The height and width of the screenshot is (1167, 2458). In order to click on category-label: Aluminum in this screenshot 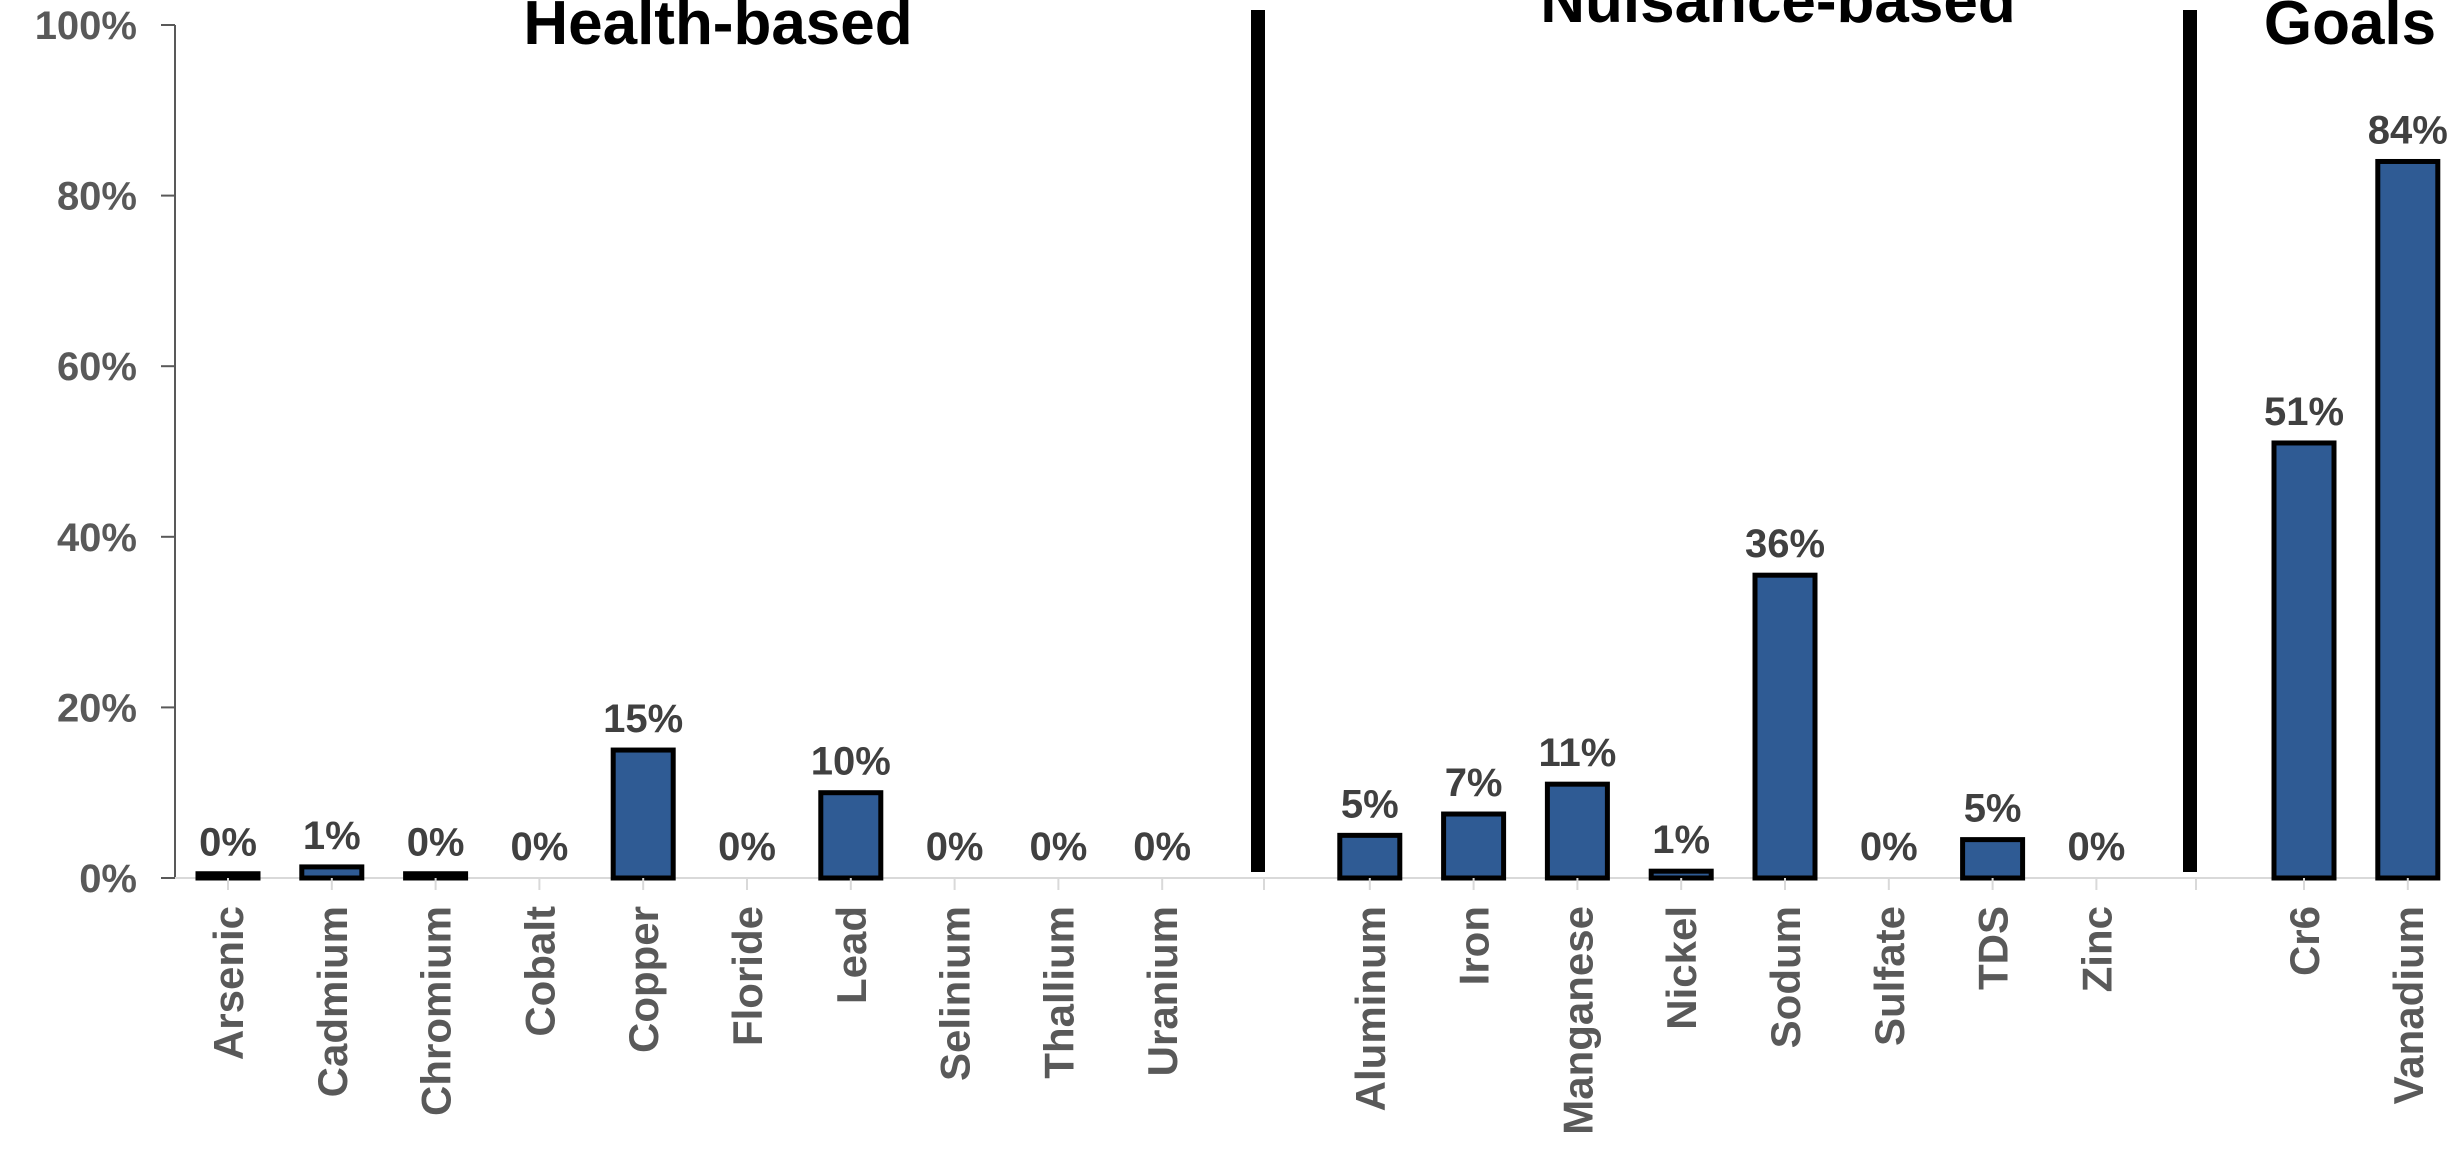, I will do `click(1370, 1008)`.